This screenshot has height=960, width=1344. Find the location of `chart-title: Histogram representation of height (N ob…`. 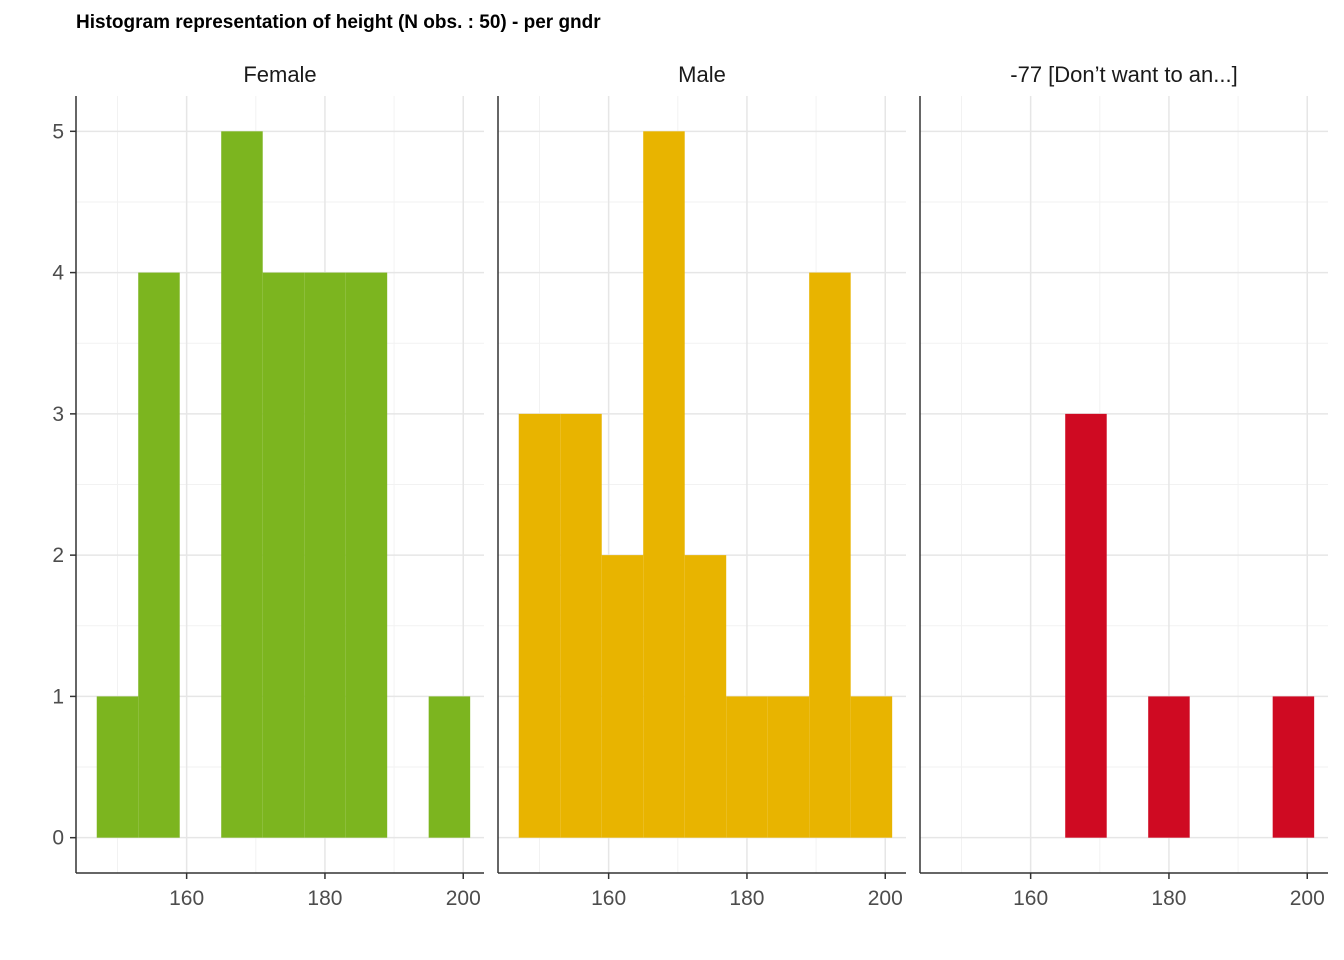

chart-title: Histogram representation of height (N ob… is located at coordinates (338, 22).